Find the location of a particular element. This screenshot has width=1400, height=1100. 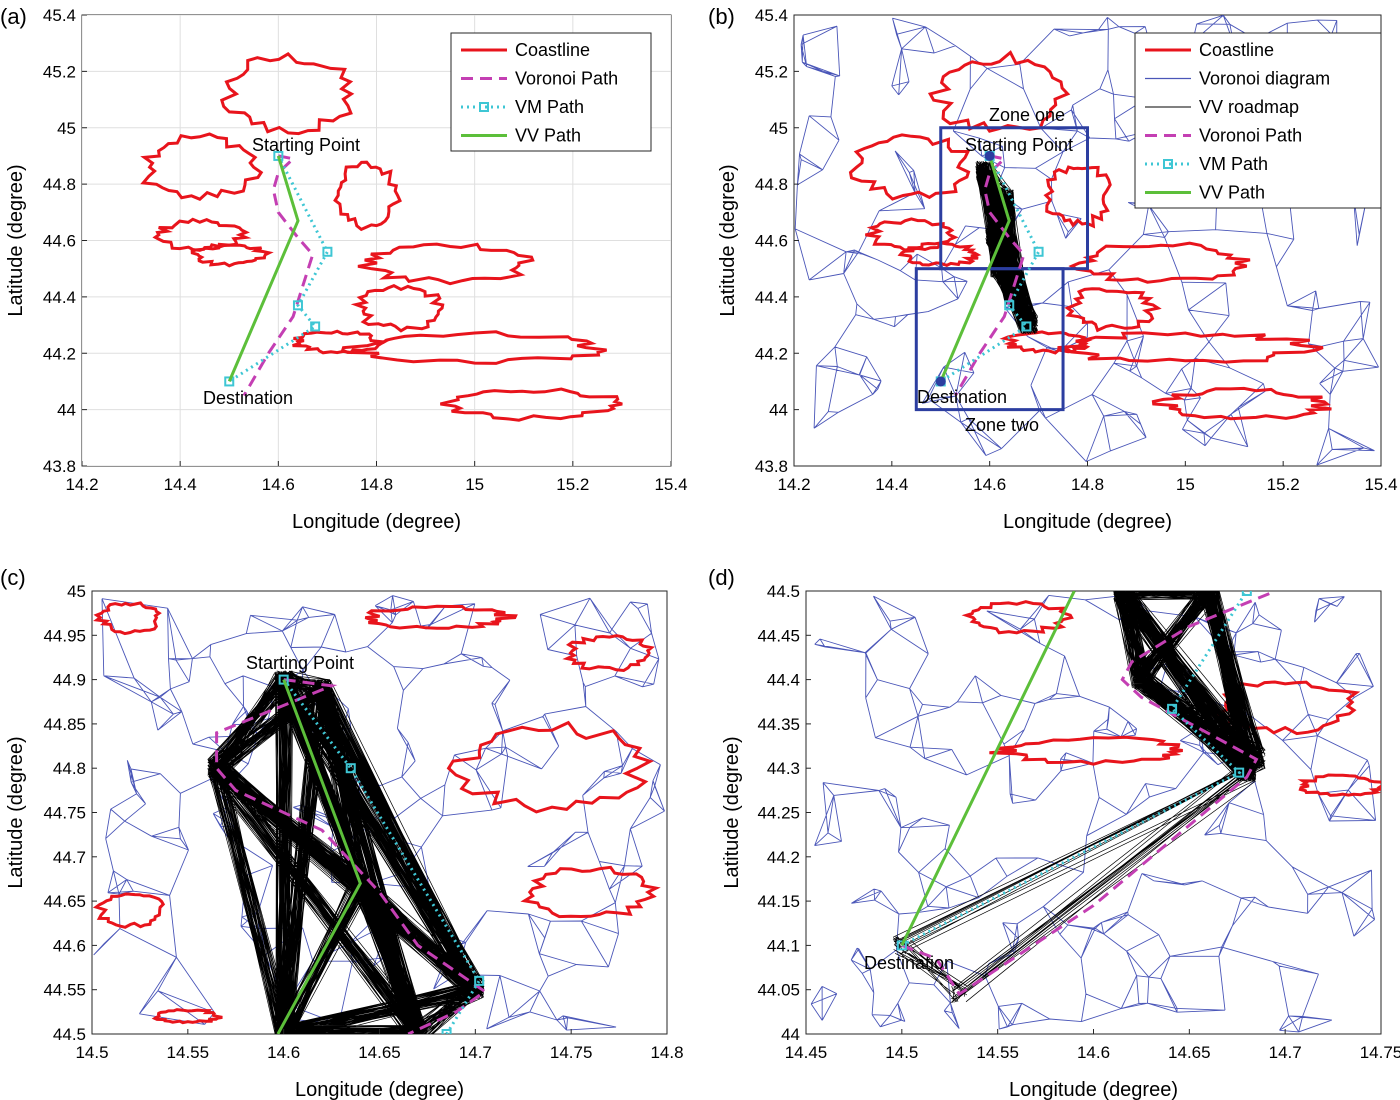

legend-entry-vv-path: VV Path is located at coordinates (1232, 193).